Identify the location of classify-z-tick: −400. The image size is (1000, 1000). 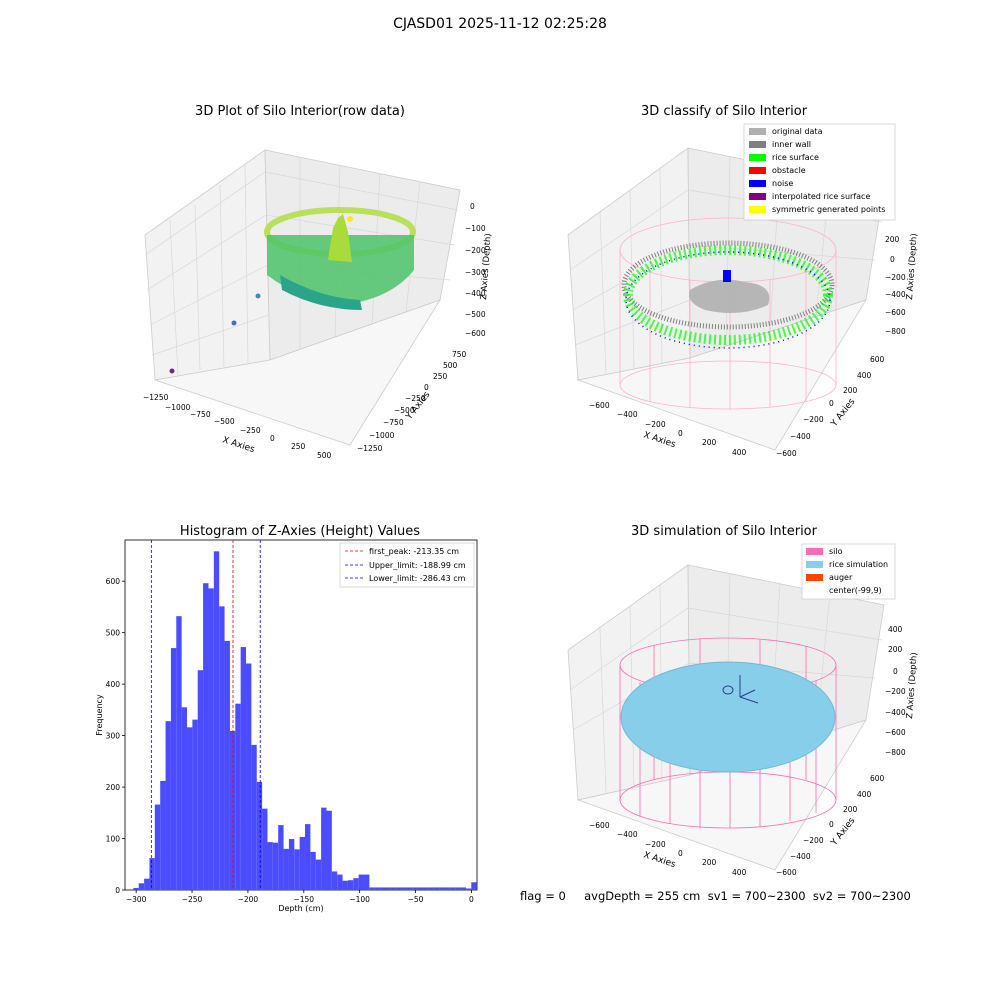
(895, 294).